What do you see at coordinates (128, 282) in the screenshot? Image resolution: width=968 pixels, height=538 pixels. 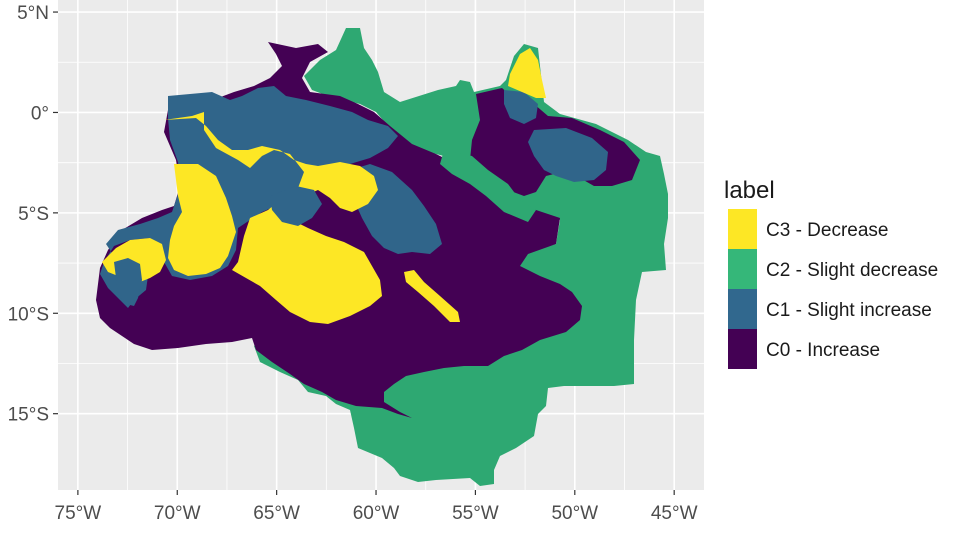 I see `region-c1-patch-inner` at bounding box center [128, 282].